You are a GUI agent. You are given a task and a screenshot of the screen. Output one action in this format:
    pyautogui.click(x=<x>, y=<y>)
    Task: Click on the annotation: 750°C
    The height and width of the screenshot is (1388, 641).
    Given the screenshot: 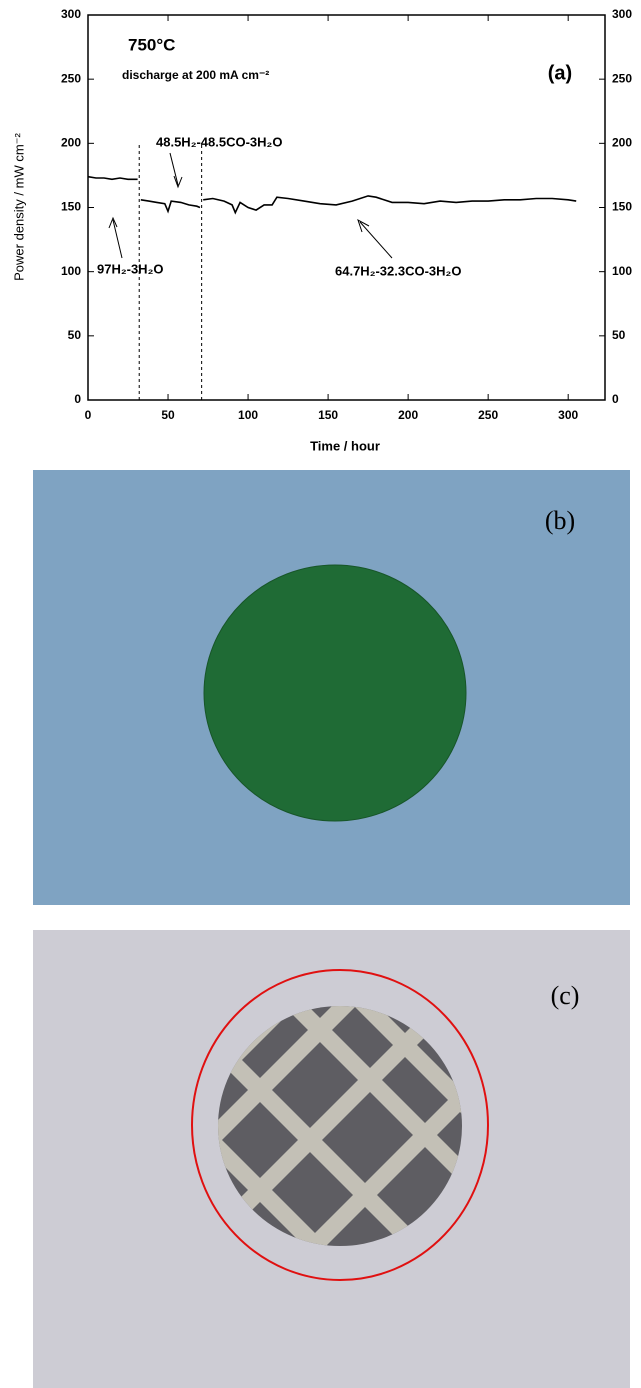 What is the action you would take?
    pyautogui.click(x=151, y=44)
    